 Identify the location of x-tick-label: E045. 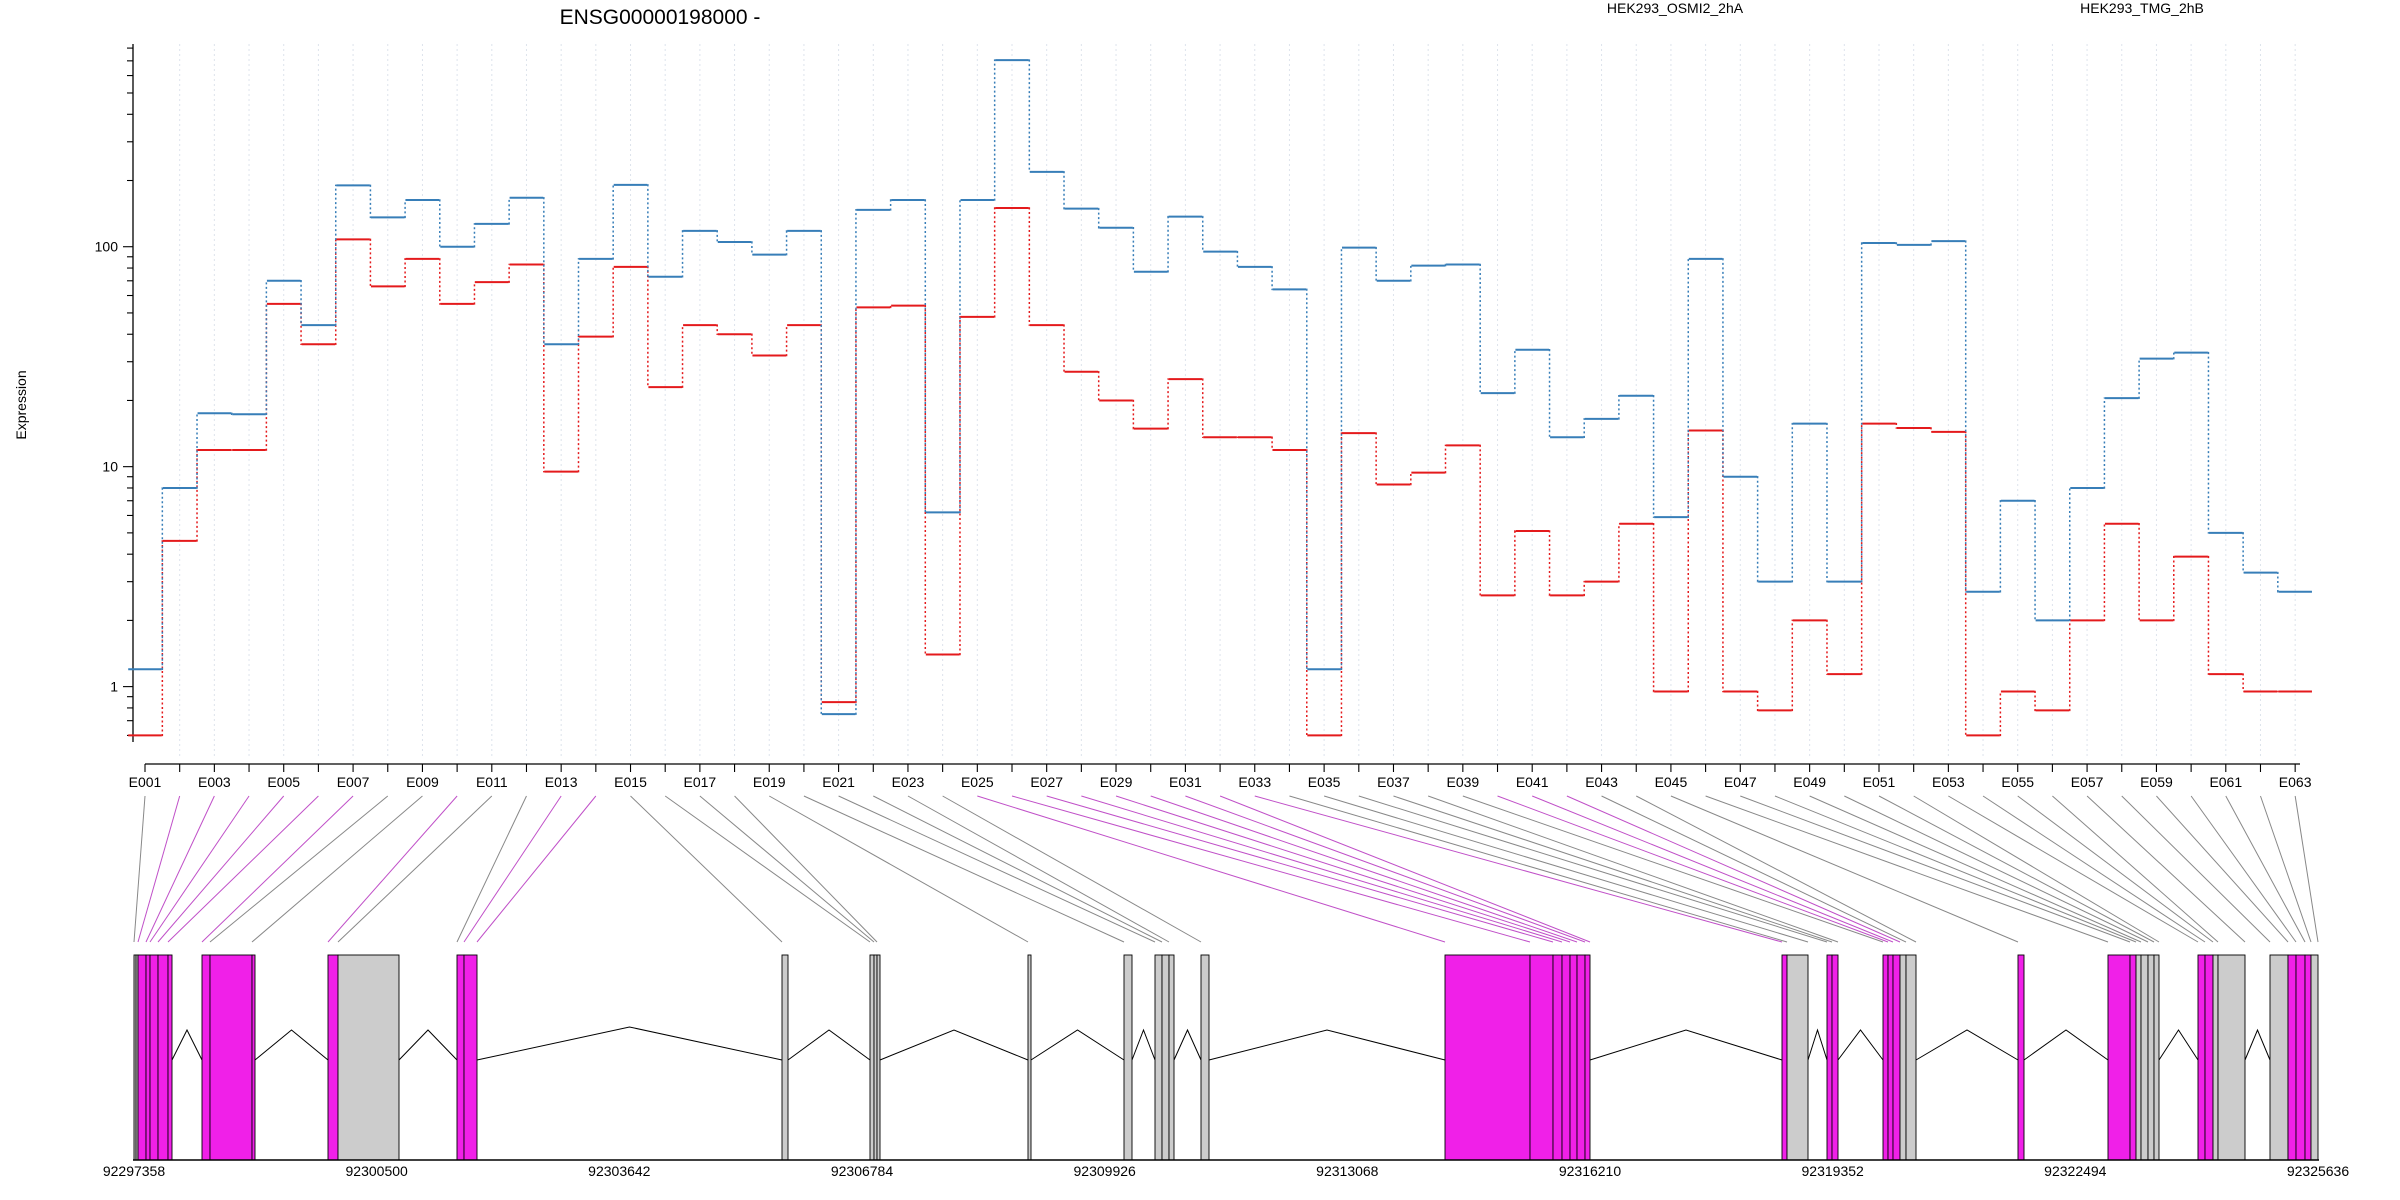
(1671, 782).